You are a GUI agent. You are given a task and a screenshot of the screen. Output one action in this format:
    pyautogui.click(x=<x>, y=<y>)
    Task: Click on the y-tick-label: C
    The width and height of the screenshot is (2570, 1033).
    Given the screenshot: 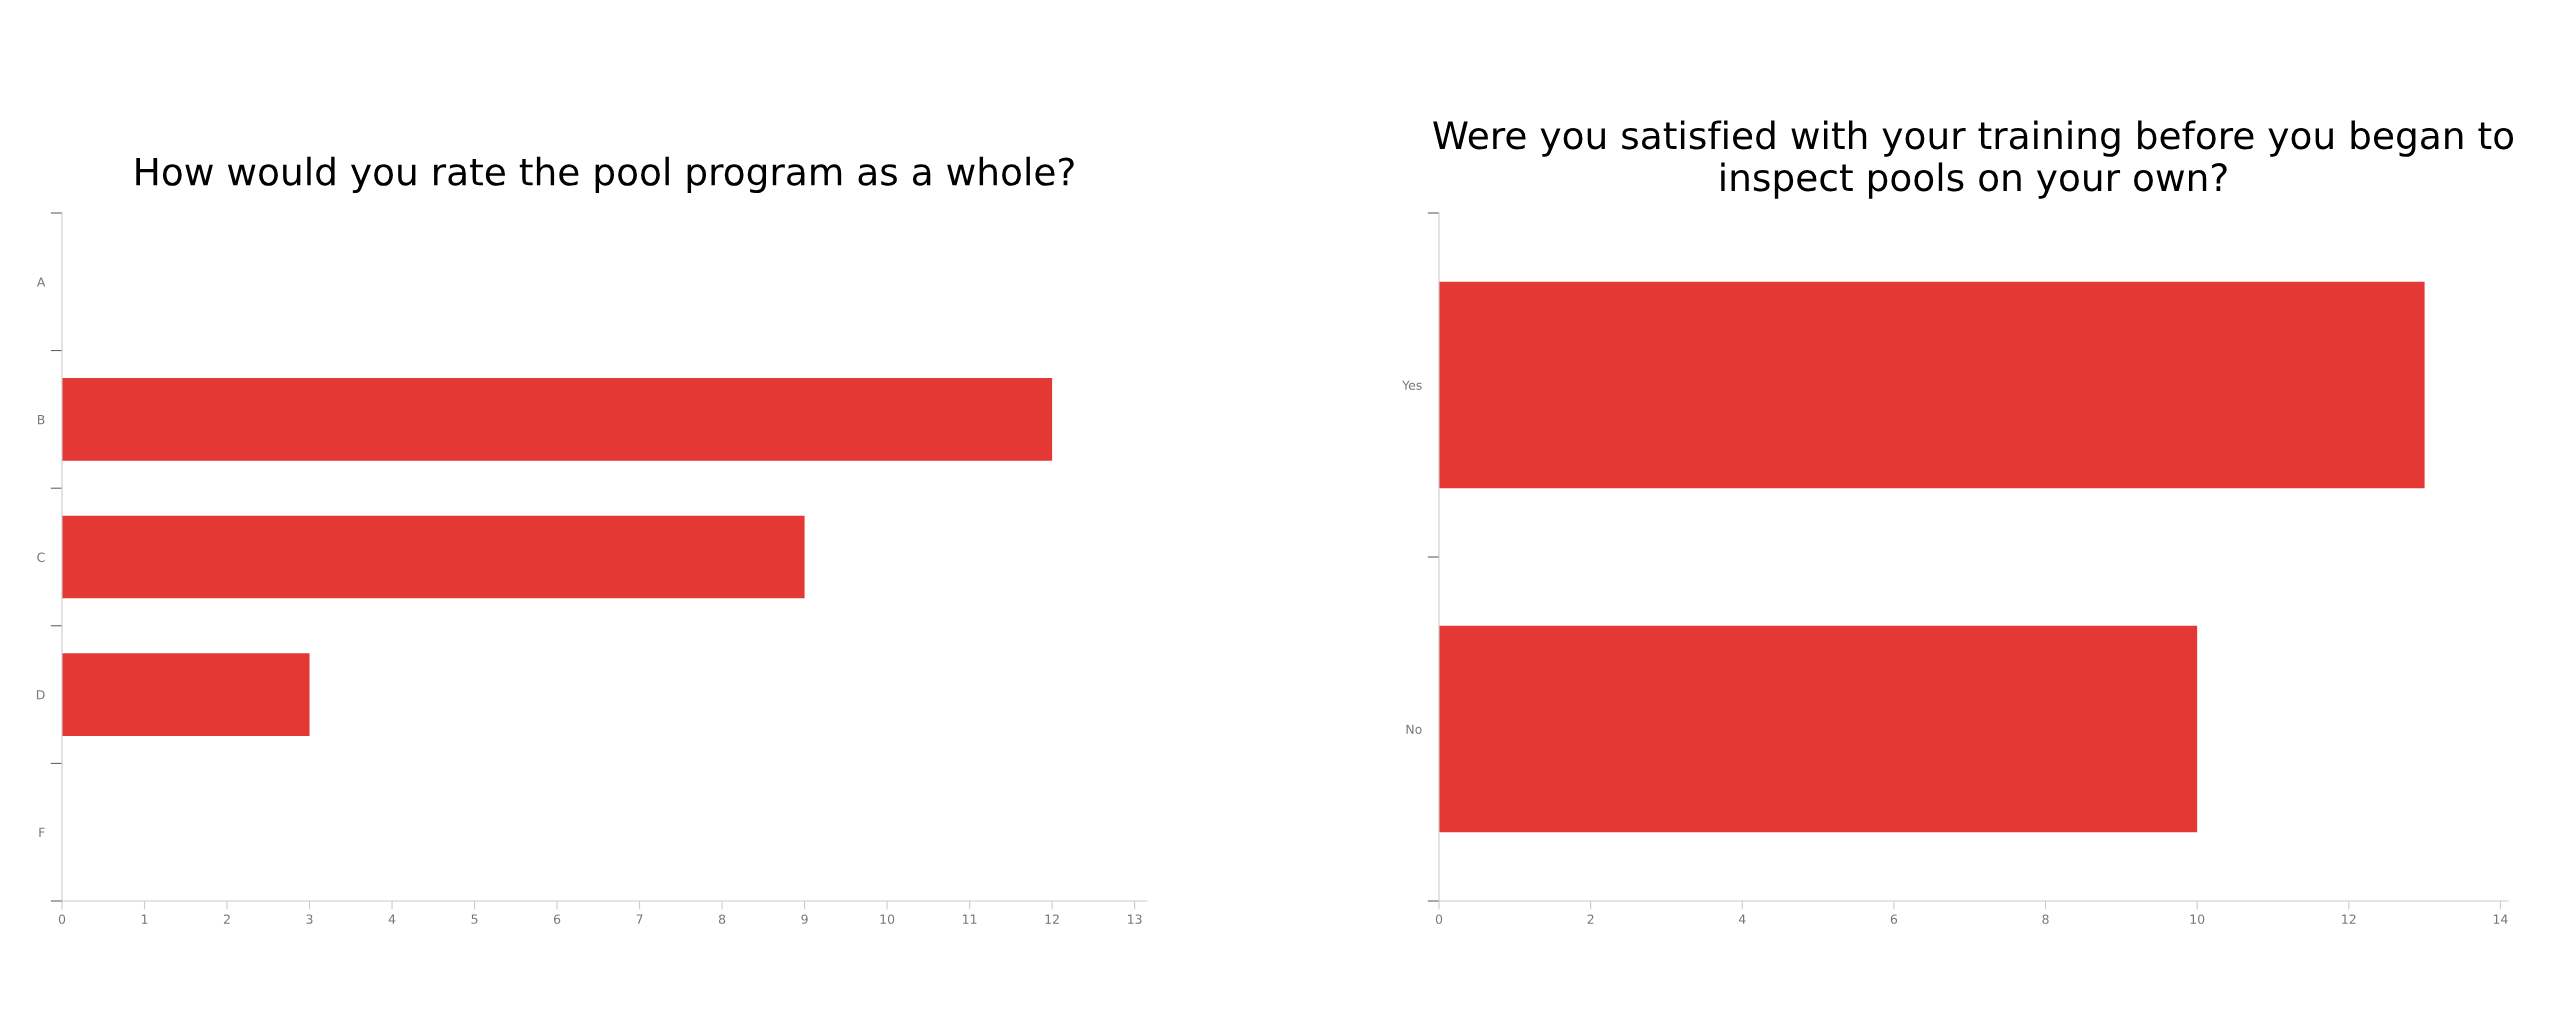 What is the action you would take?
    pyautogui.click(x=41, y=557)
    